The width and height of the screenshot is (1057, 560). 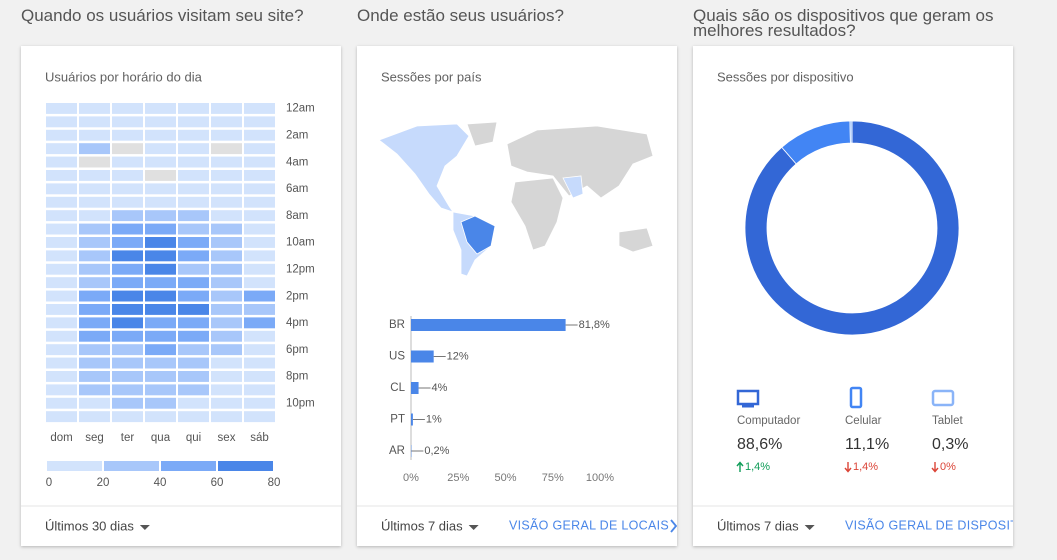 What do you see at coordinates (600, 478) in the screenshot?
I see `x-tick-label: 100%` at bounding box center [600, 478].